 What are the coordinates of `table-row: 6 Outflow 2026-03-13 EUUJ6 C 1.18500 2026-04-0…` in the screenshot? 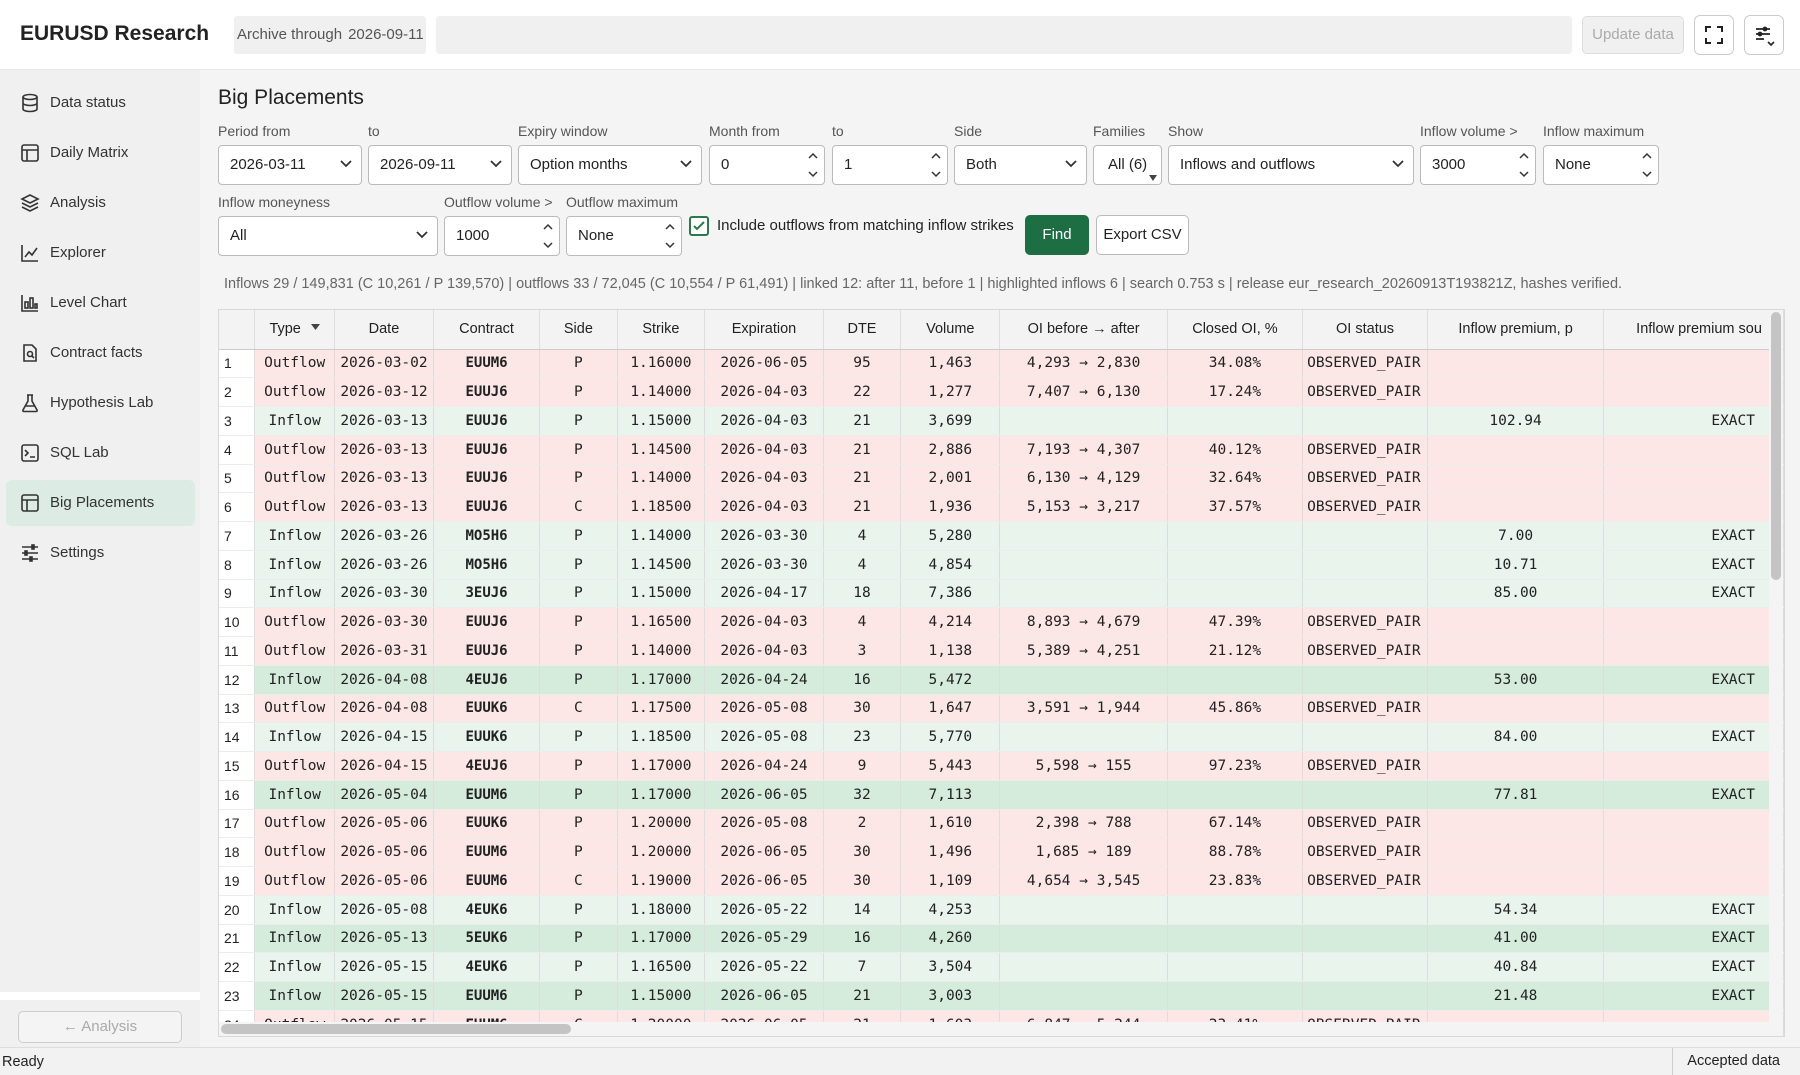 It's located at (1001, 507).